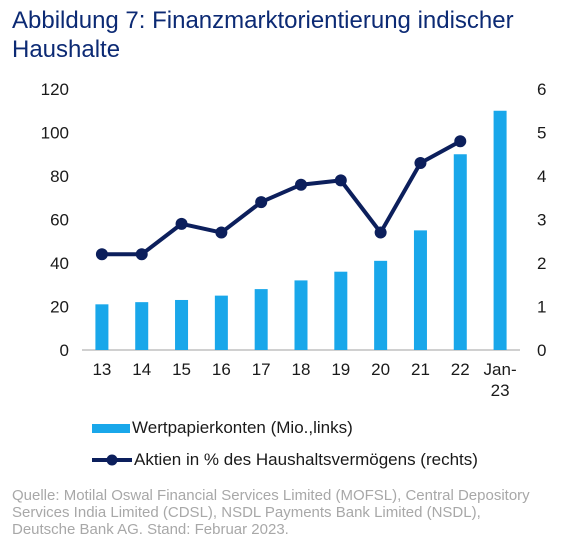 The image size is (573, 552). I want to click on legend-bar-swatch, so click(111, 428).